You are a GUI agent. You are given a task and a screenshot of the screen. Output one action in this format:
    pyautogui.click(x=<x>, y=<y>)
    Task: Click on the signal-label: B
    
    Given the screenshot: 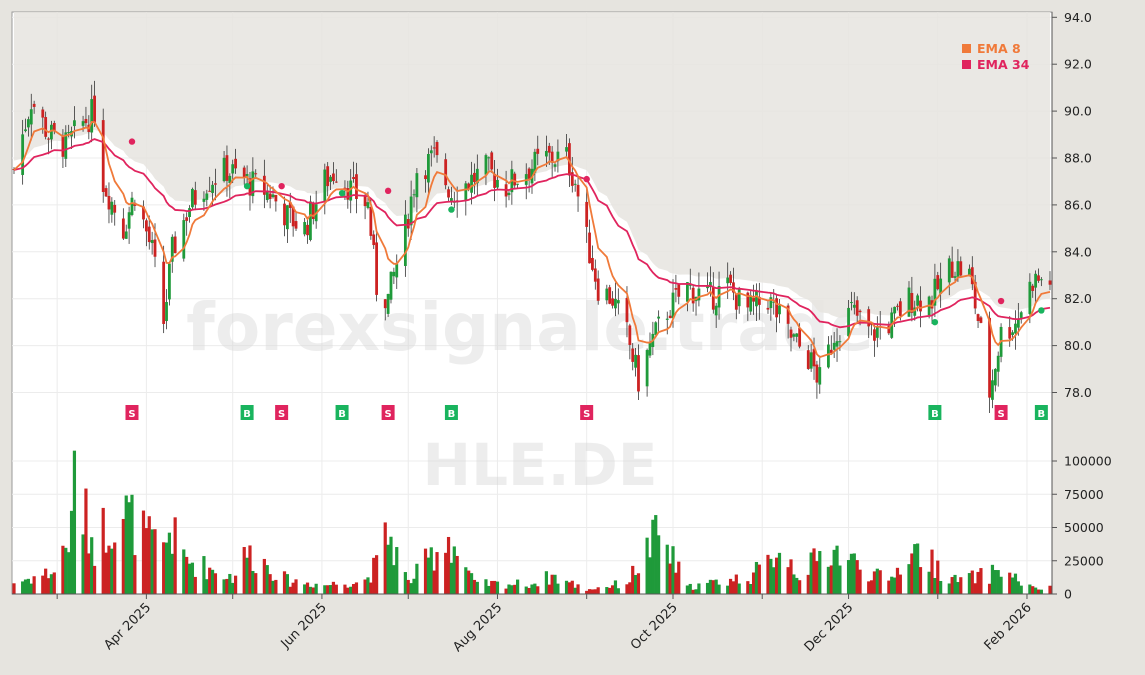 What is the action you would take?
    pyautogui.click(x=342, y=414)
    